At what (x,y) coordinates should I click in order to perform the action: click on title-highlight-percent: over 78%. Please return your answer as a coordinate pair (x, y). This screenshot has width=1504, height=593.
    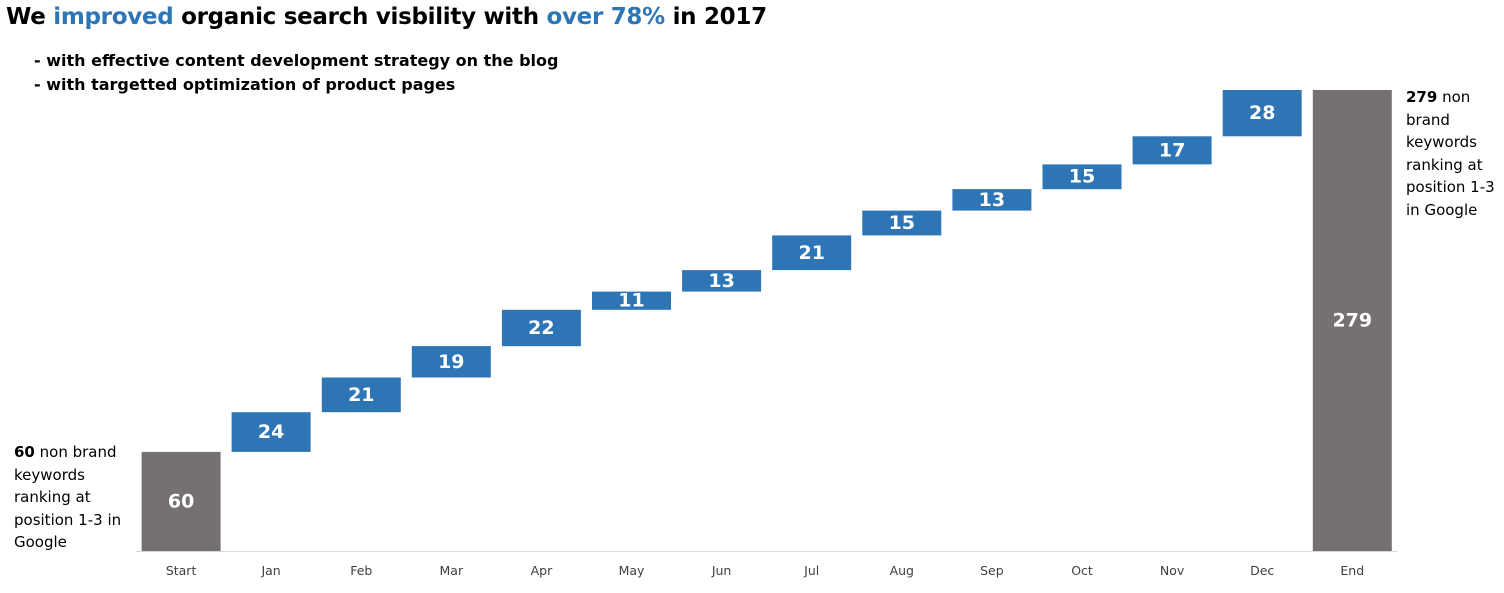
    Looking at the image, I should click on (605, 17).